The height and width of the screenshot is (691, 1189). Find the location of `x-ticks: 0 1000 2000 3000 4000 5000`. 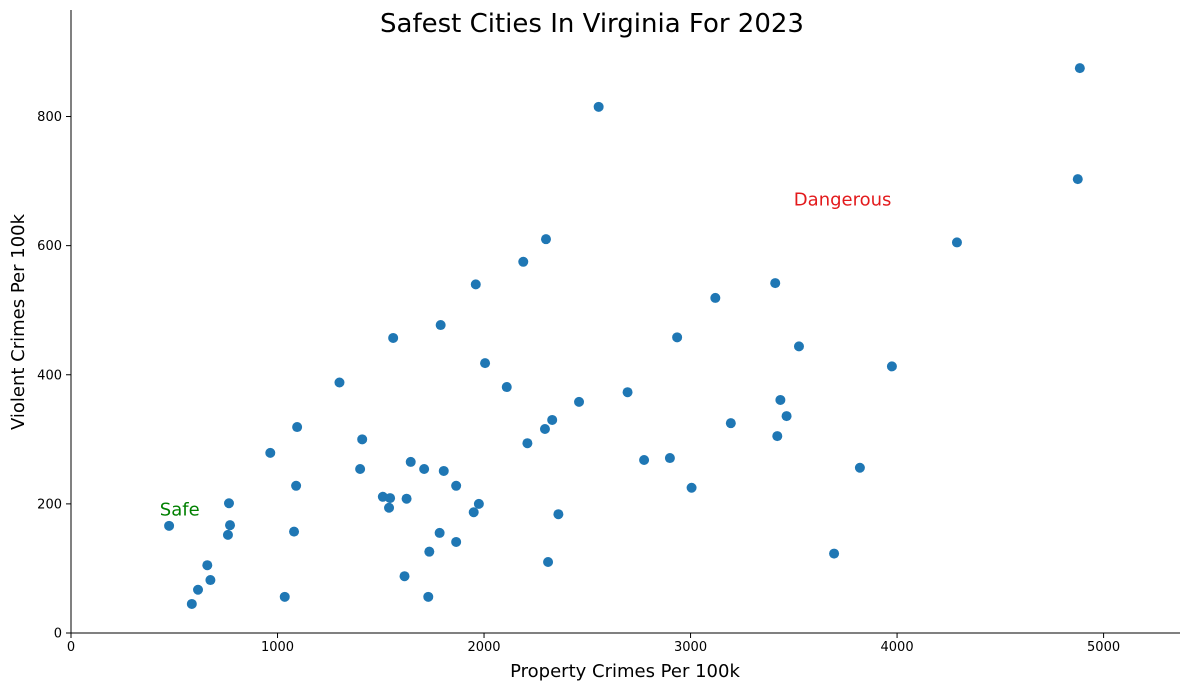

x-ticks: 0 1000 2000 3000 4000 5000 is located at coordinates (593, 644).